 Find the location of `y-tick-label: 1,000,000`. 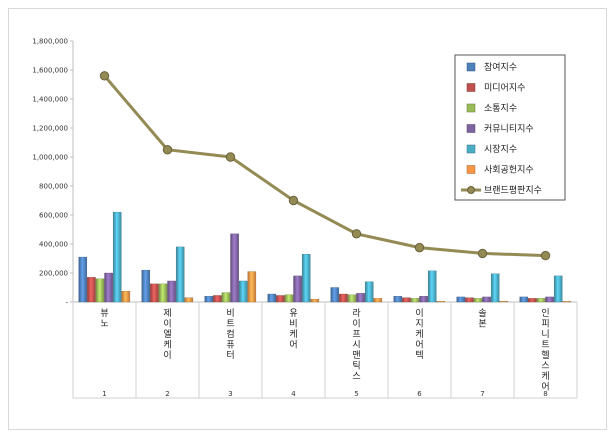

y-tick-label: 1,000,000 is located at coordinates (50, 158).